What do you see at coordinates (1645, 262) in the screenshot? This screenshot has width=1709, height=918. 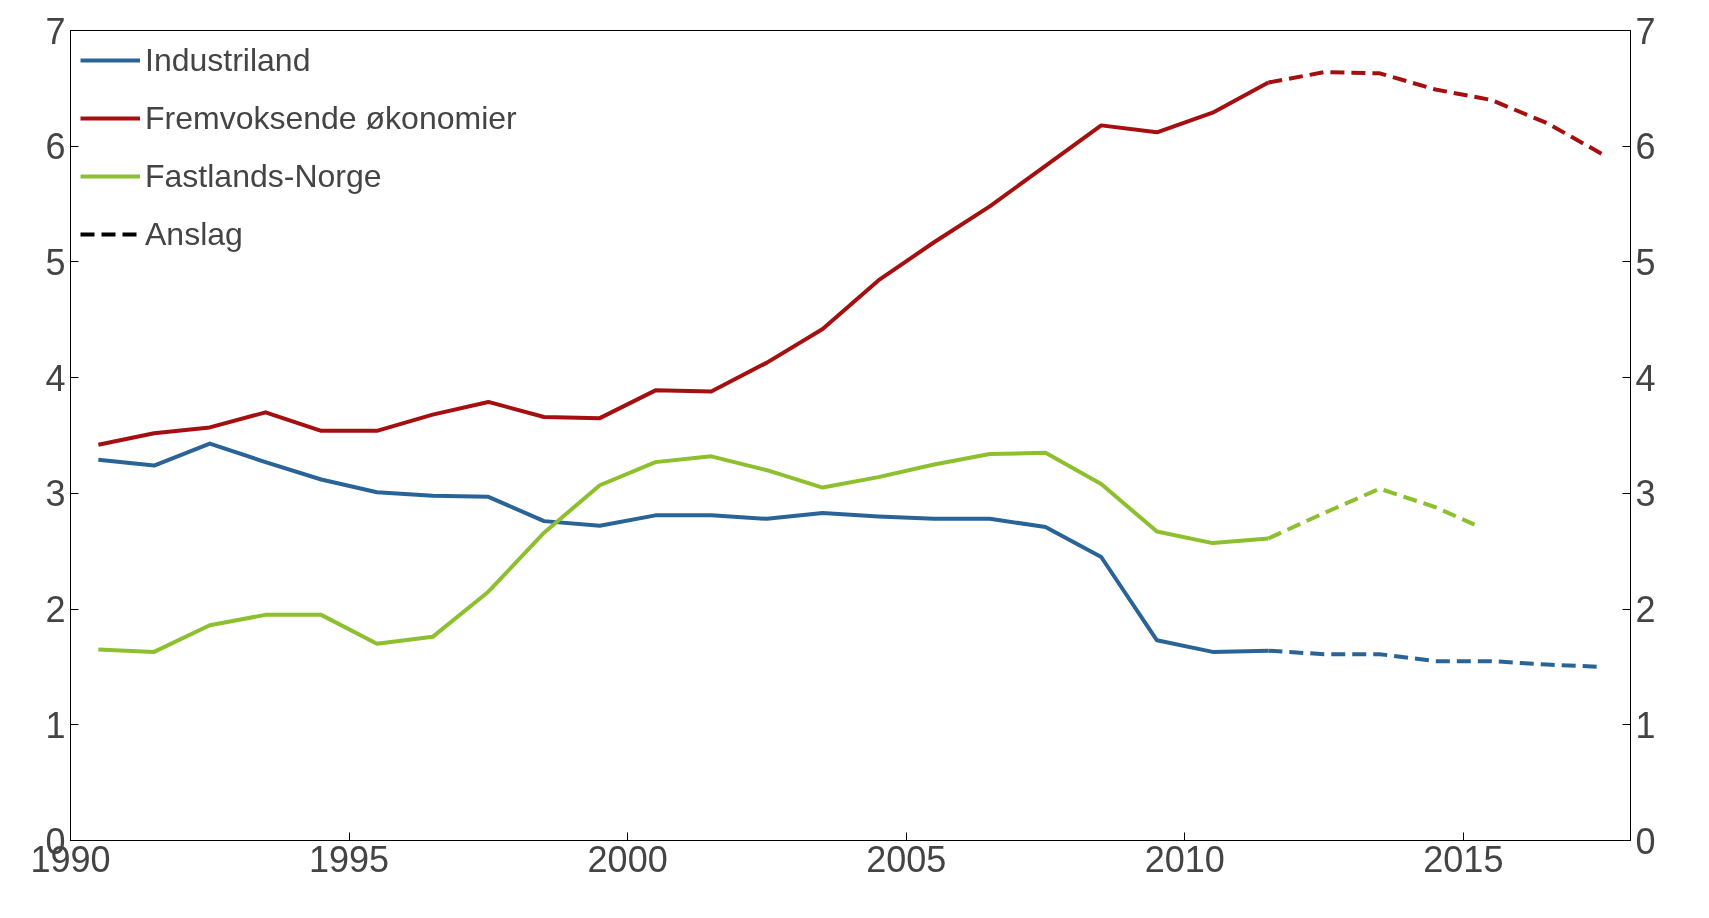 I see `y2-tick-label: 5` at bounding box center [1645, 262].